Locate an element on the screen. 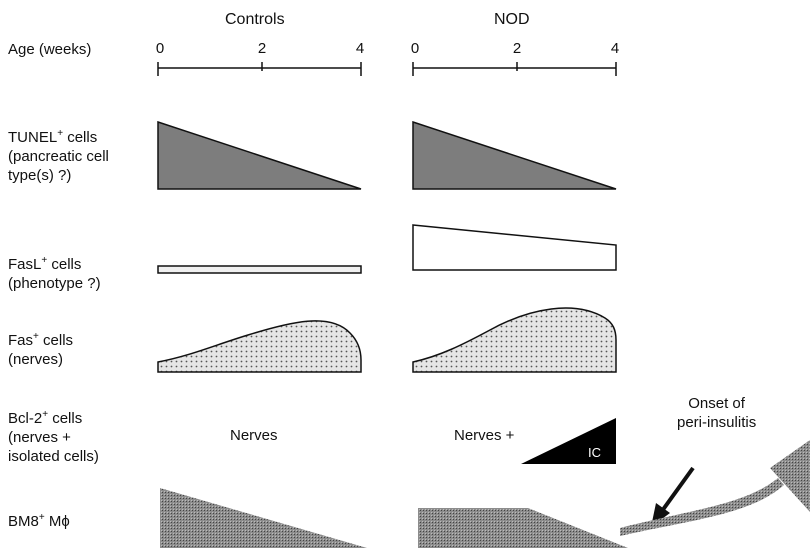  nod-tick-4: 4 is located at coordinates (615, 48).